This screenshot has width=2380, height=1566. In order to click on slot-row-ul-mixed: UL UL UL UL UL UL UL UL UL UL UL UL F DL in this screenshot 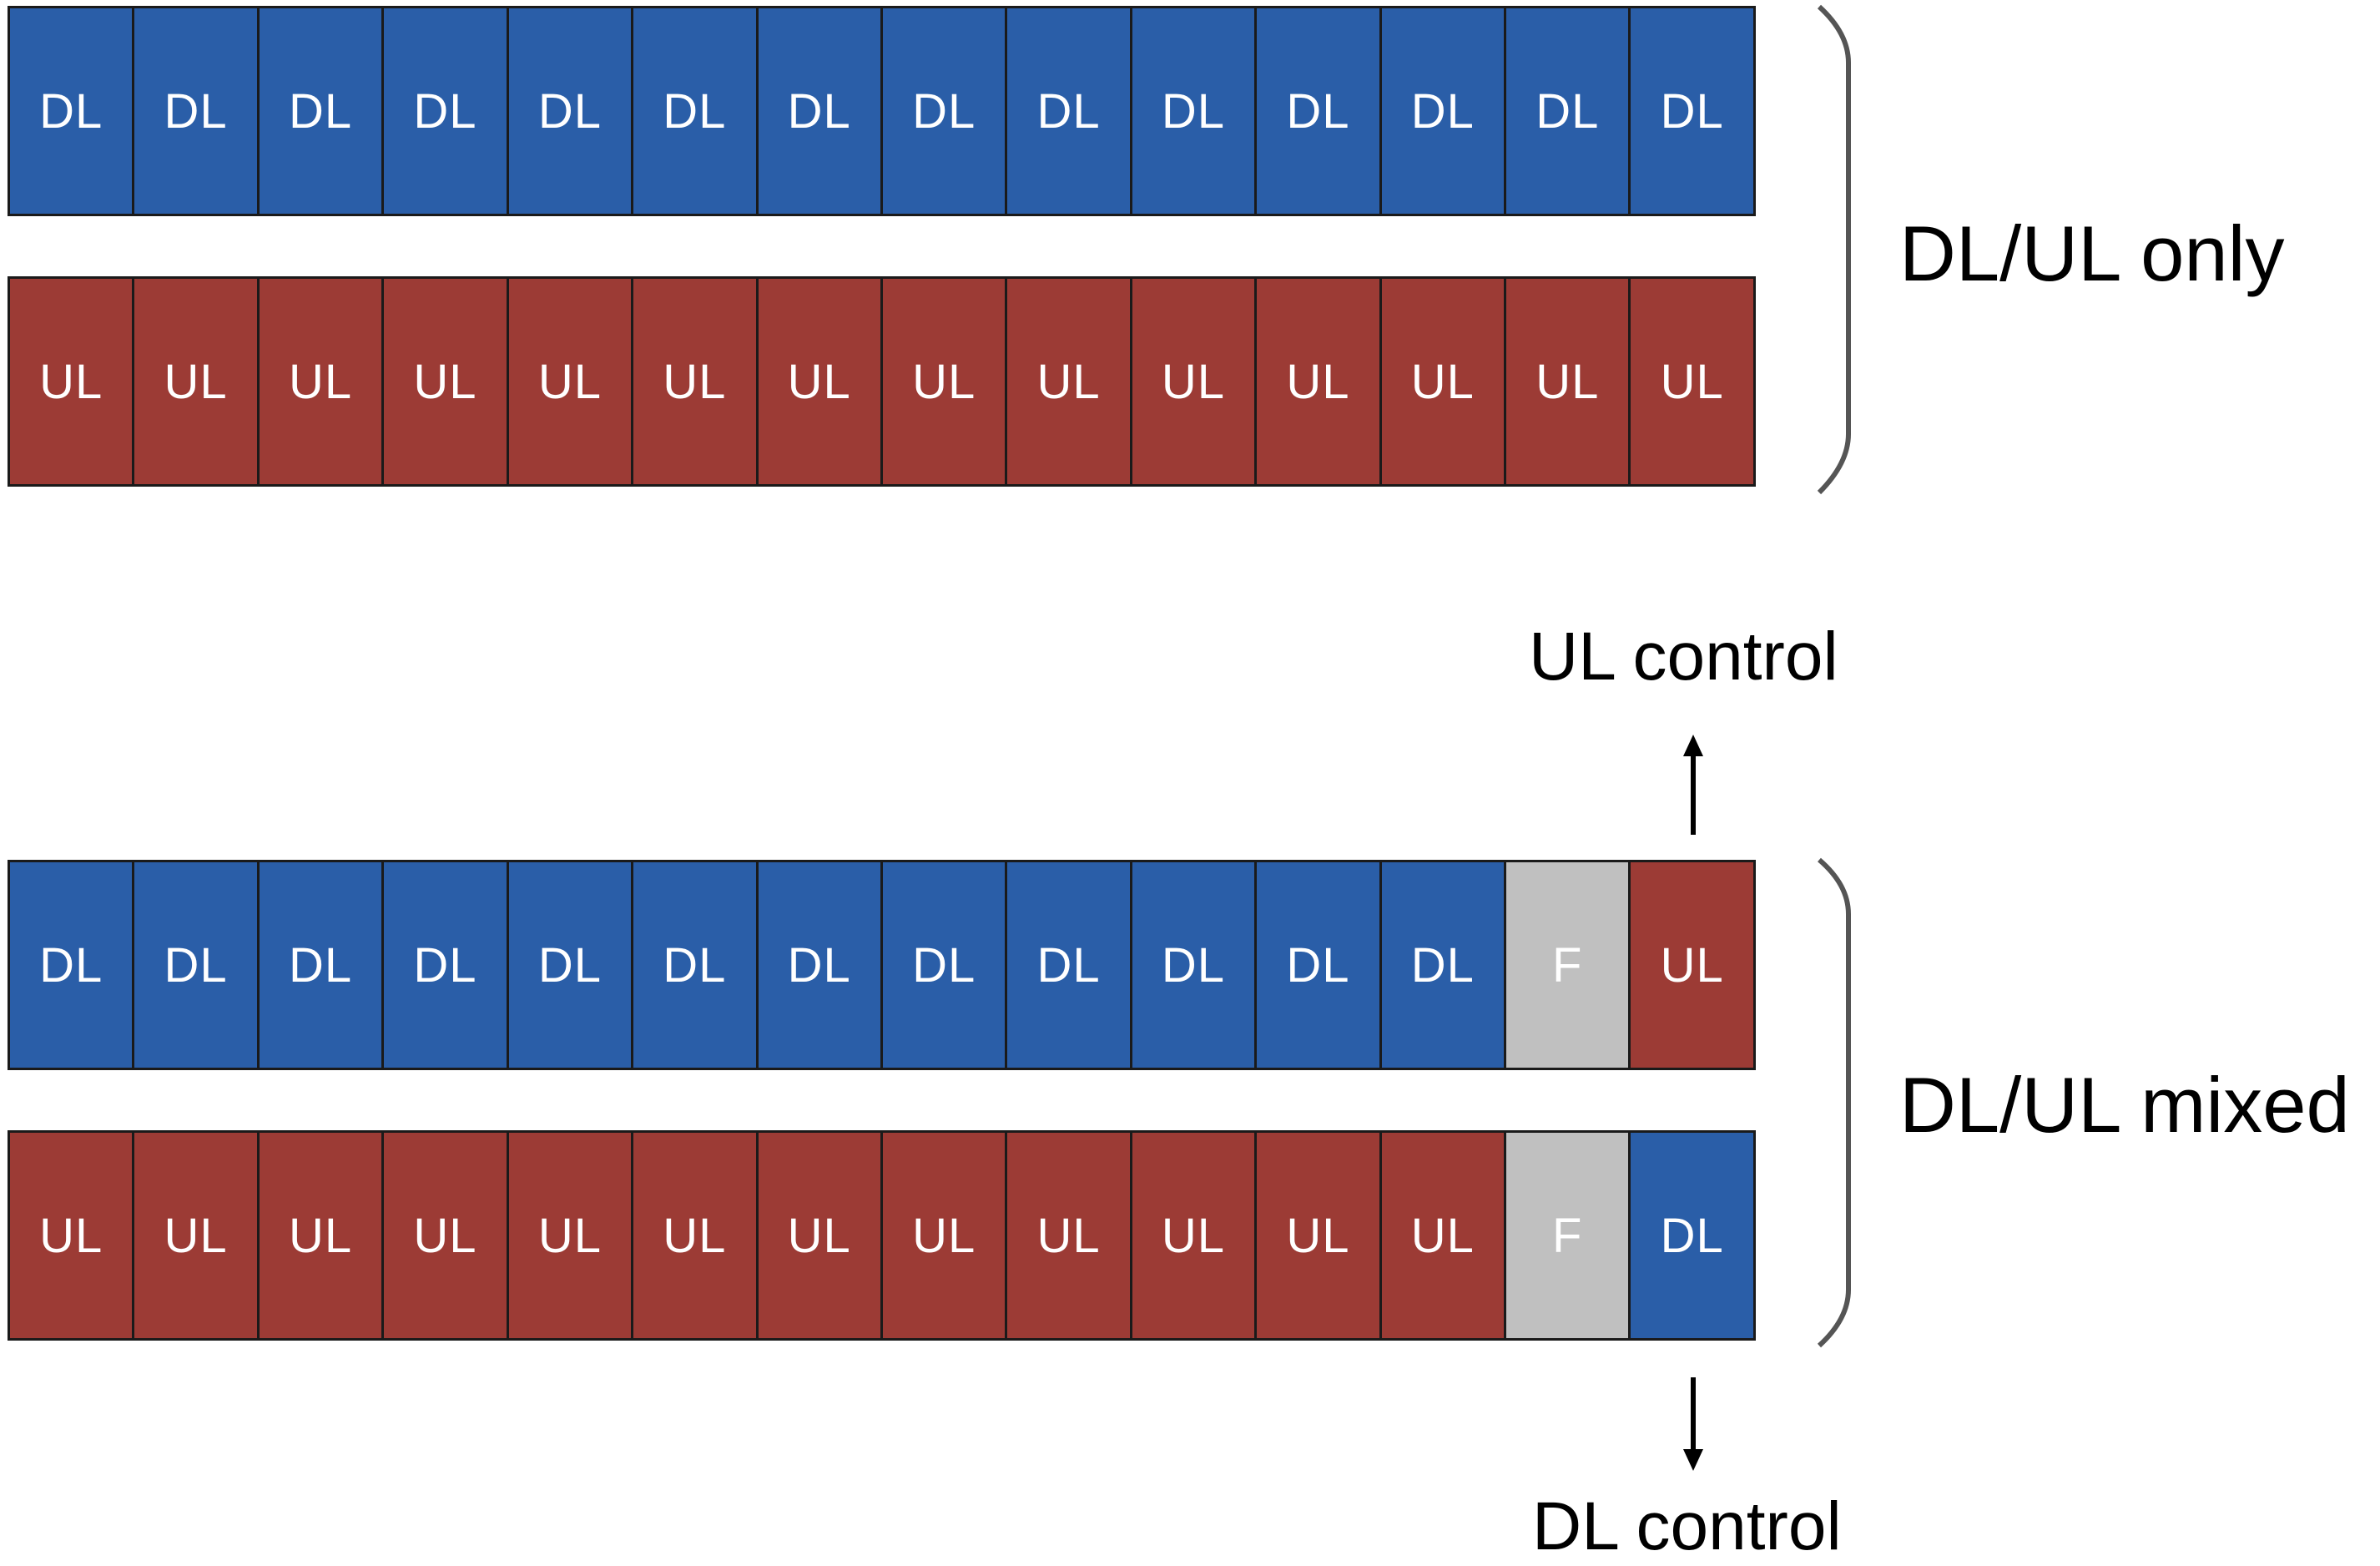, I will do `click(882, 1235)`.